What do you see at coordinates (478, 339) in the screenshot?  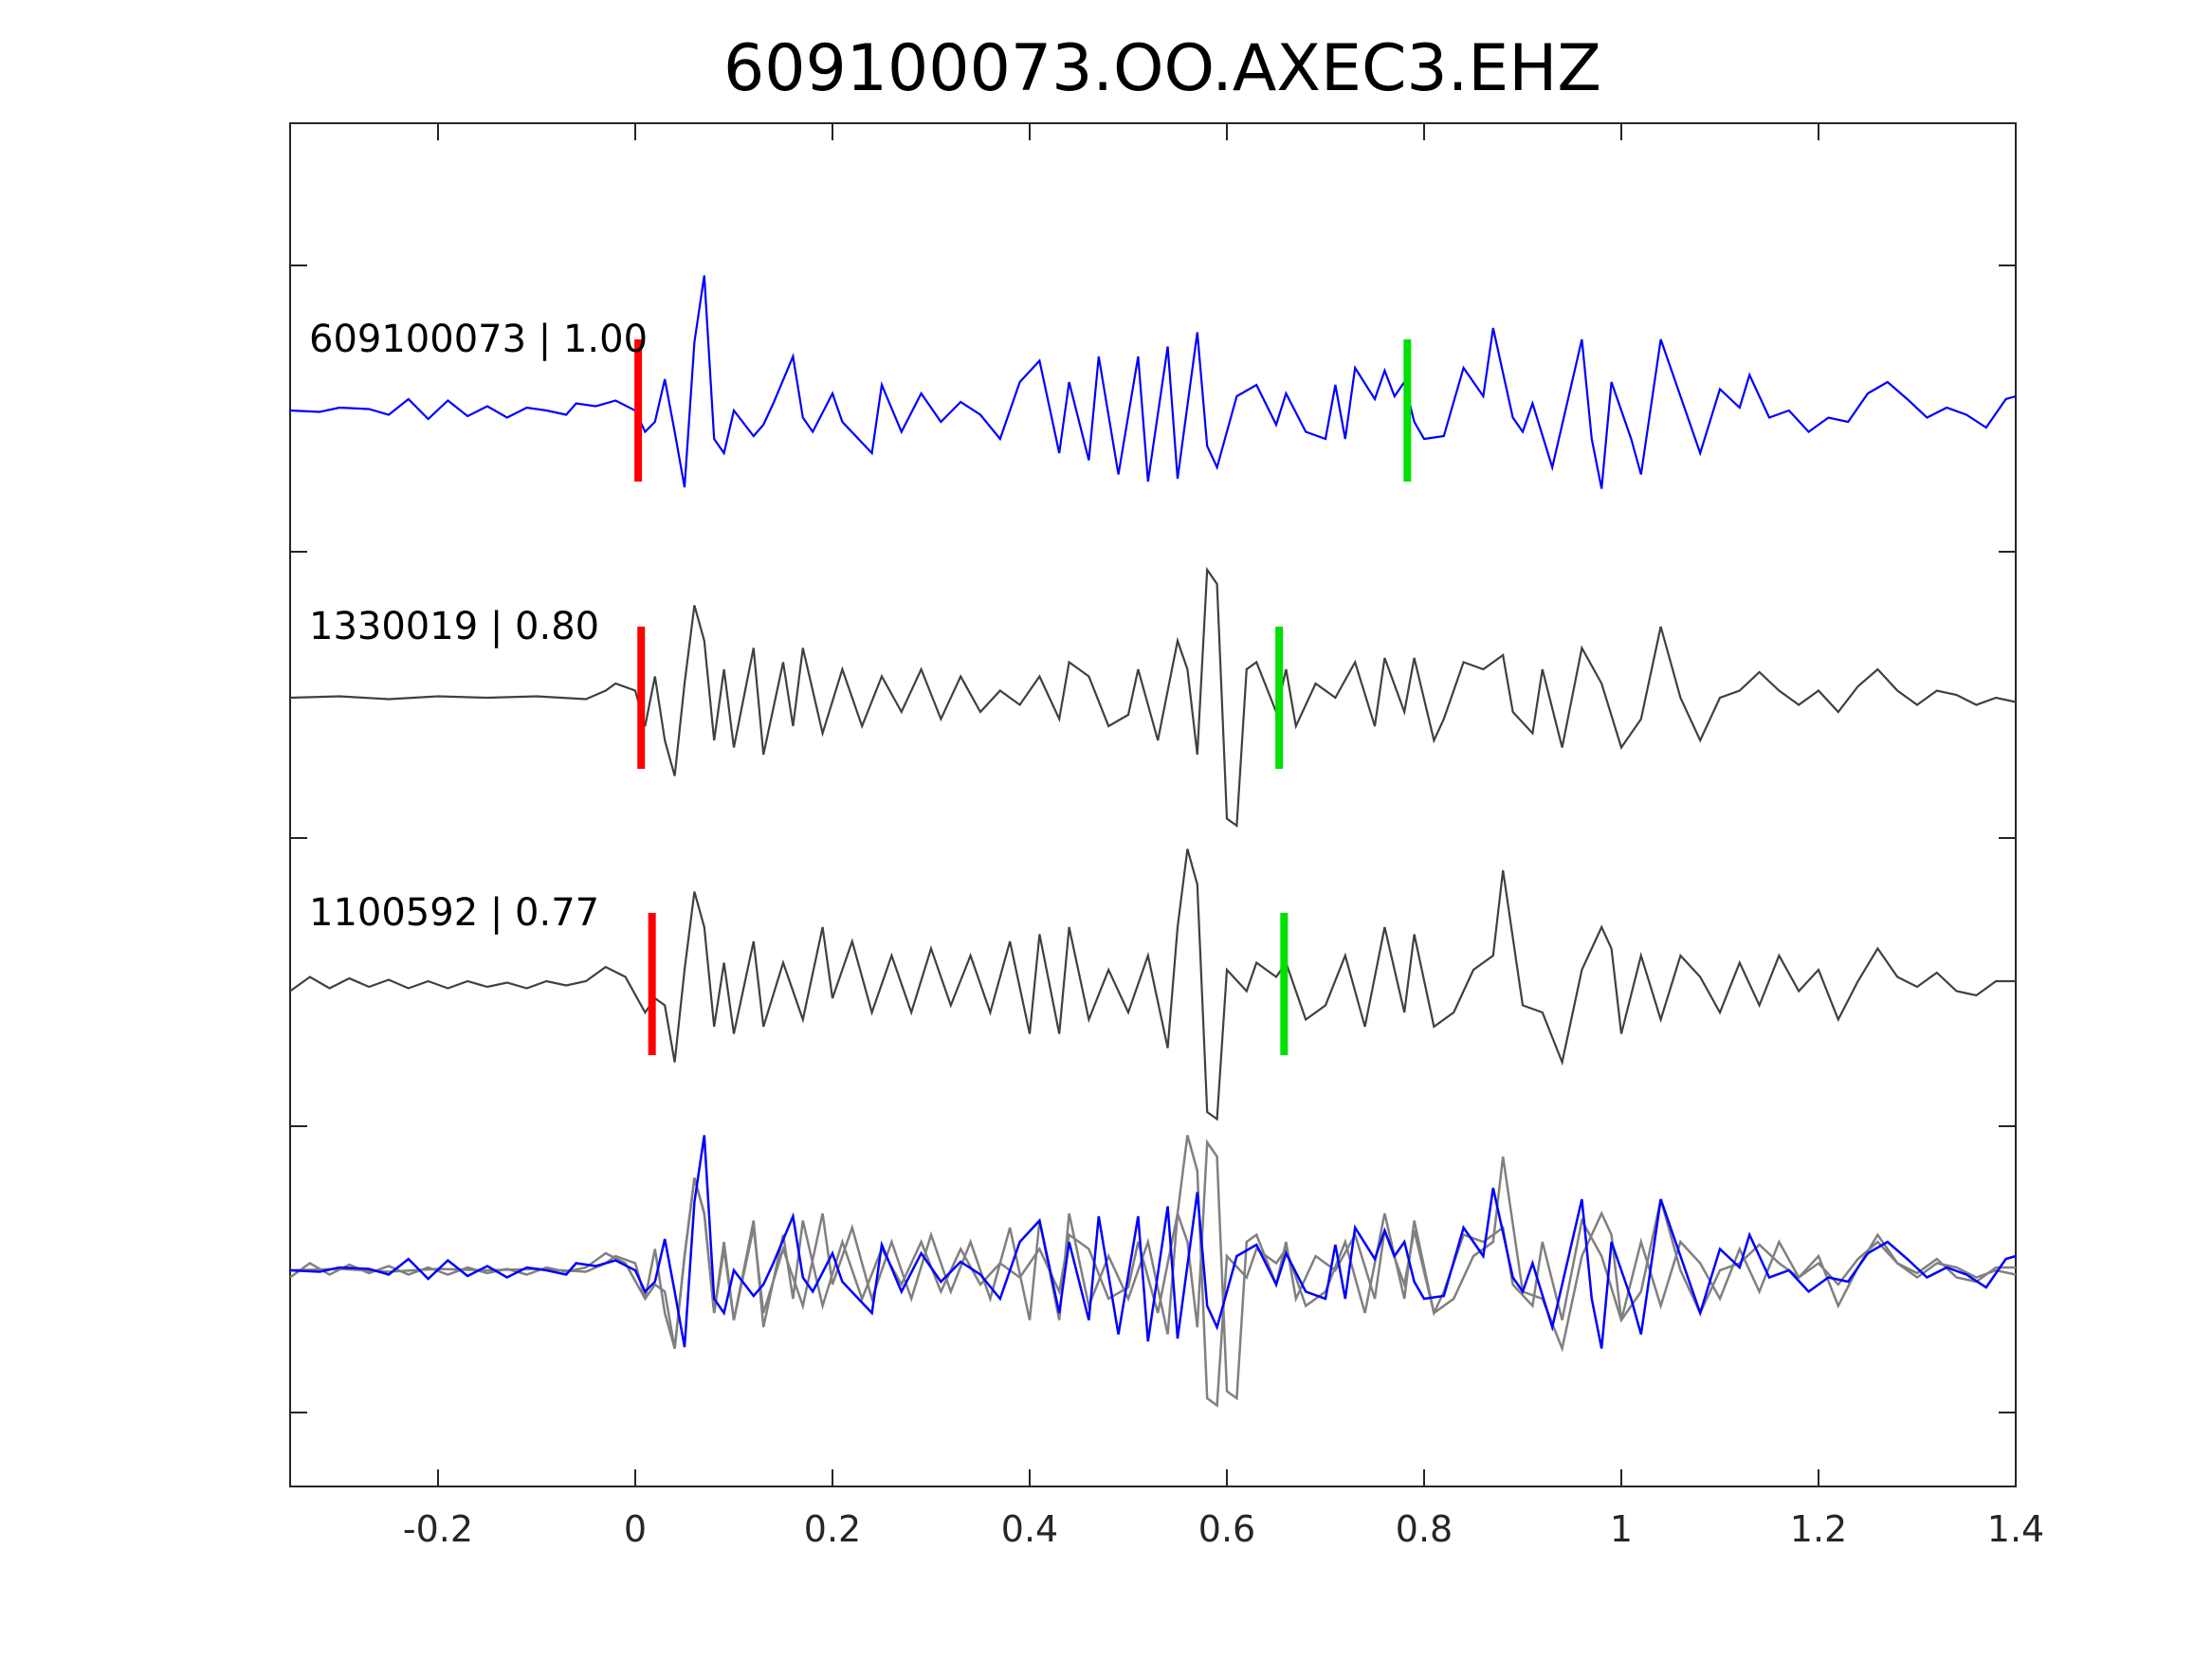 I see `trace-label: 609100073 | 1.00` at bounding box center [478, 339].